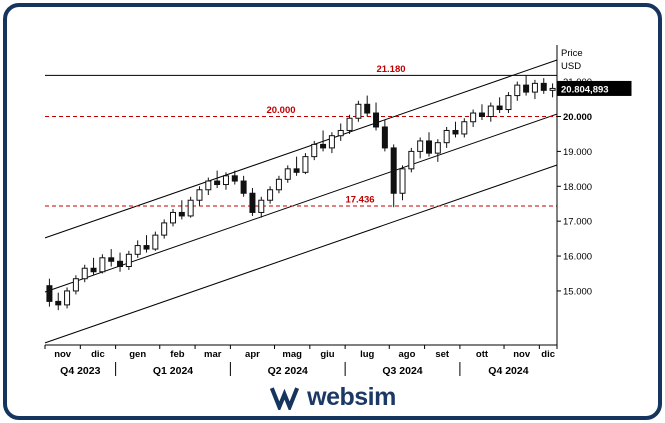 The image size is (665, 423). Describe the element at coordinates (80, 371) in the screenshot. I see `quarter-label: Q4 2023` at that location.